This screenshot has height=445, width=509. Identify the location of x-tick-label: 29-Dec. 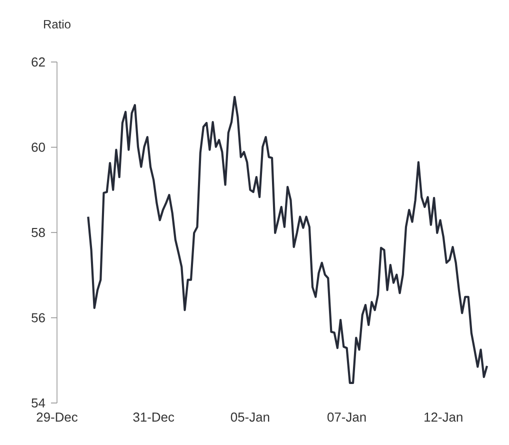
(57, 417).